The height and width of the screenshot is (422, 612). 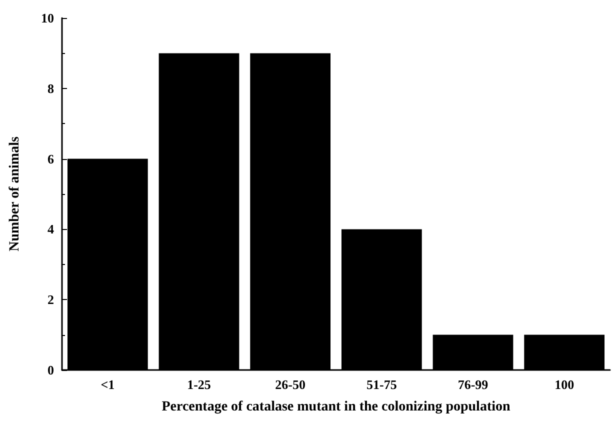 What do you see at coordinates (107, 384) in the screenshot?
I see `x-tick-label: <1` at bounding box center [107, 384].